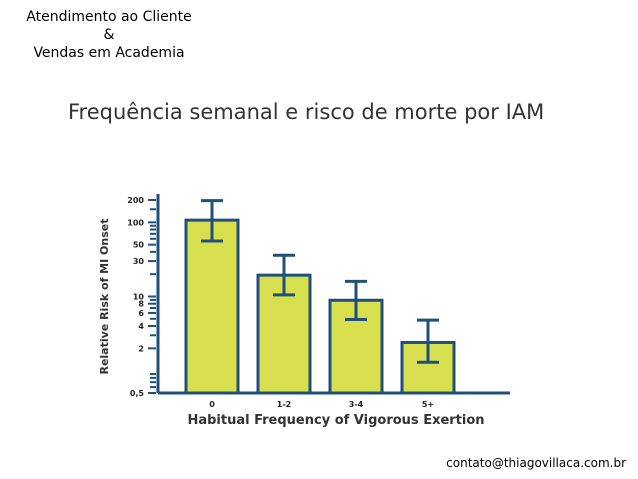 Image resolution: width=638 pixels, height=479 pixels. I want to click on y-tick-label: 0,5, so click(137, 393).